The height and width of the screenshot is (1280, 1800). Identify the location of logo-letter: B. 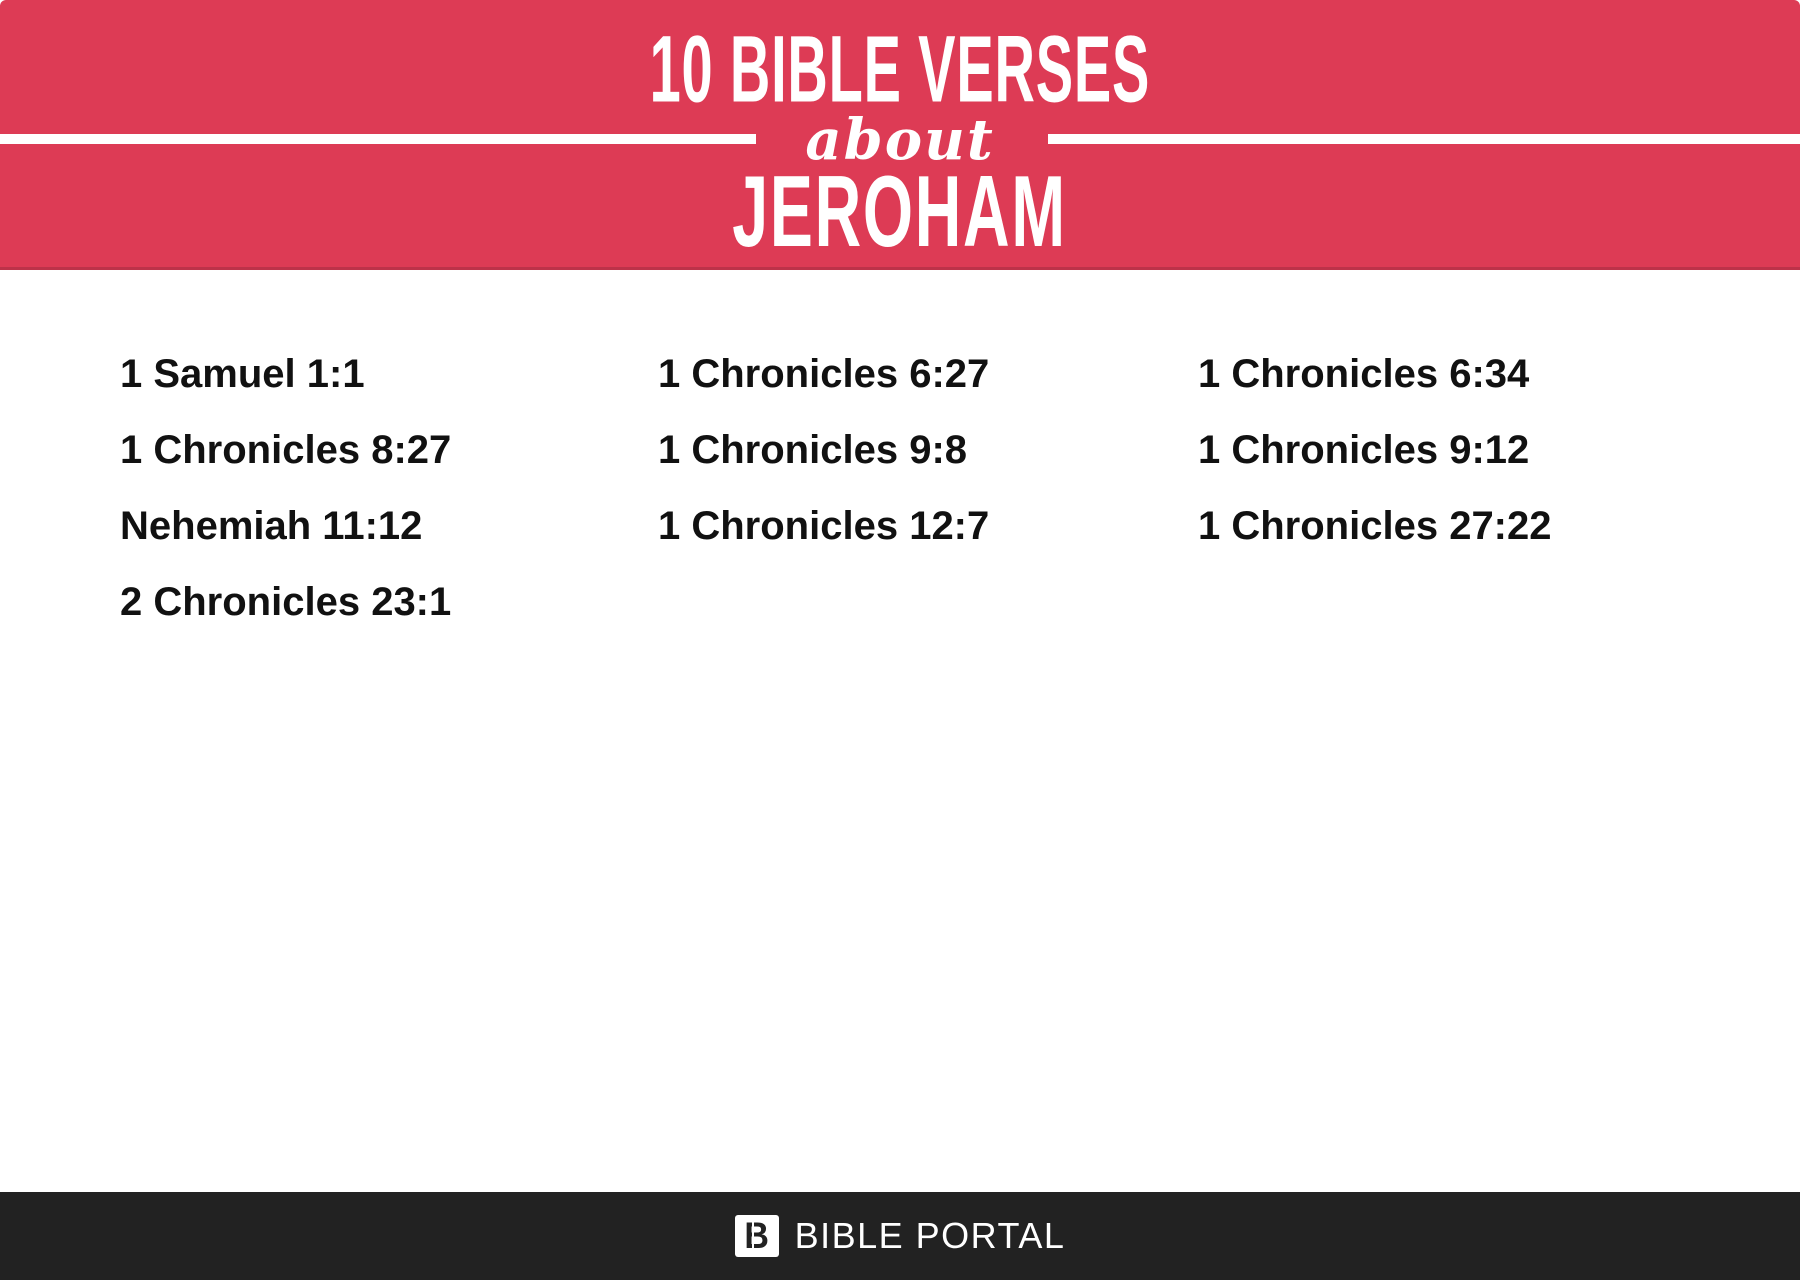
(756, 1236).